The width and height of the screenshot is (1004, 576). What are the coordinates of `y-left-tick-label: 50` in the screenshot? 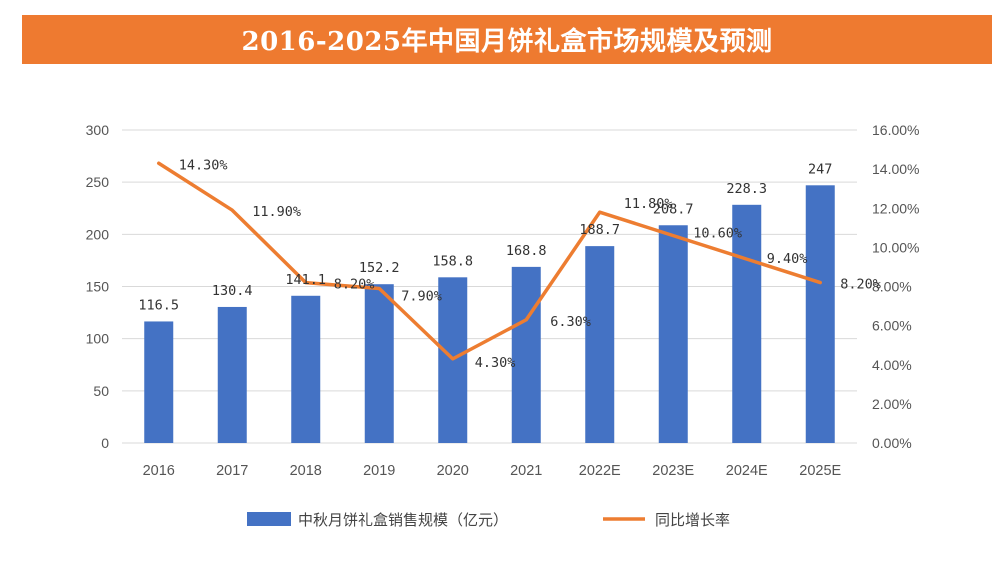 It's located at (101, 391).